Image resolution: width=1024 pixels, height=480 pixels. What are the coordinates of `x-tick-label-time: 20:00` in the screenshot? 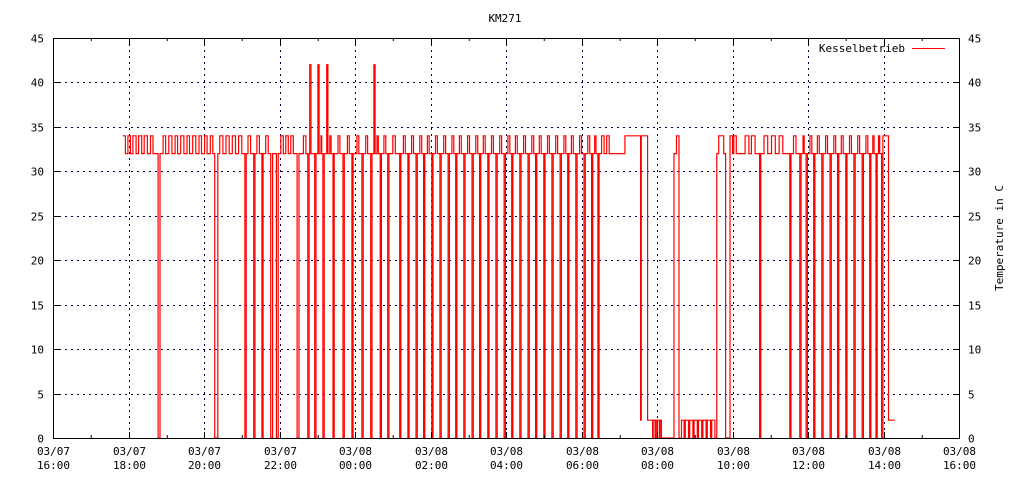 It's located at (204, 465).